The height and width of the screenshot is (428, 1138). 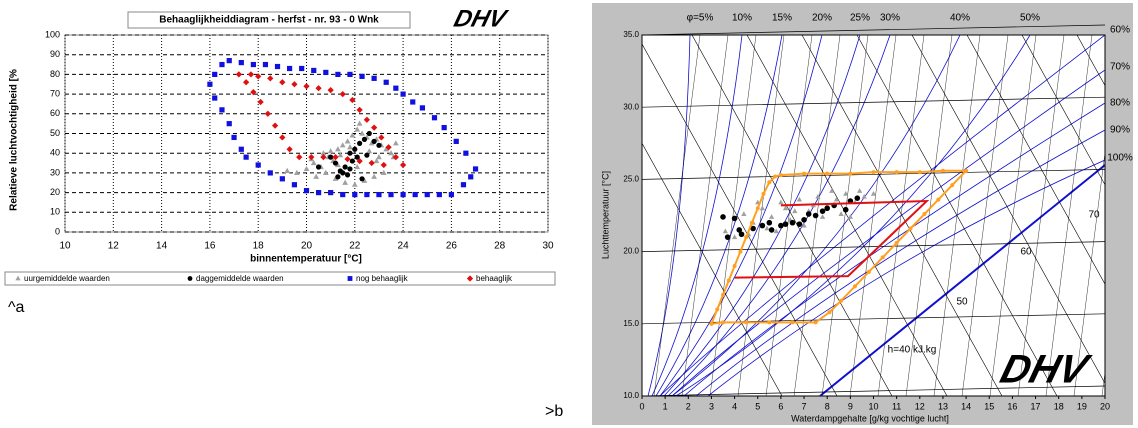 I want to click on annotation: 70%, so click(x=1120, y=67).